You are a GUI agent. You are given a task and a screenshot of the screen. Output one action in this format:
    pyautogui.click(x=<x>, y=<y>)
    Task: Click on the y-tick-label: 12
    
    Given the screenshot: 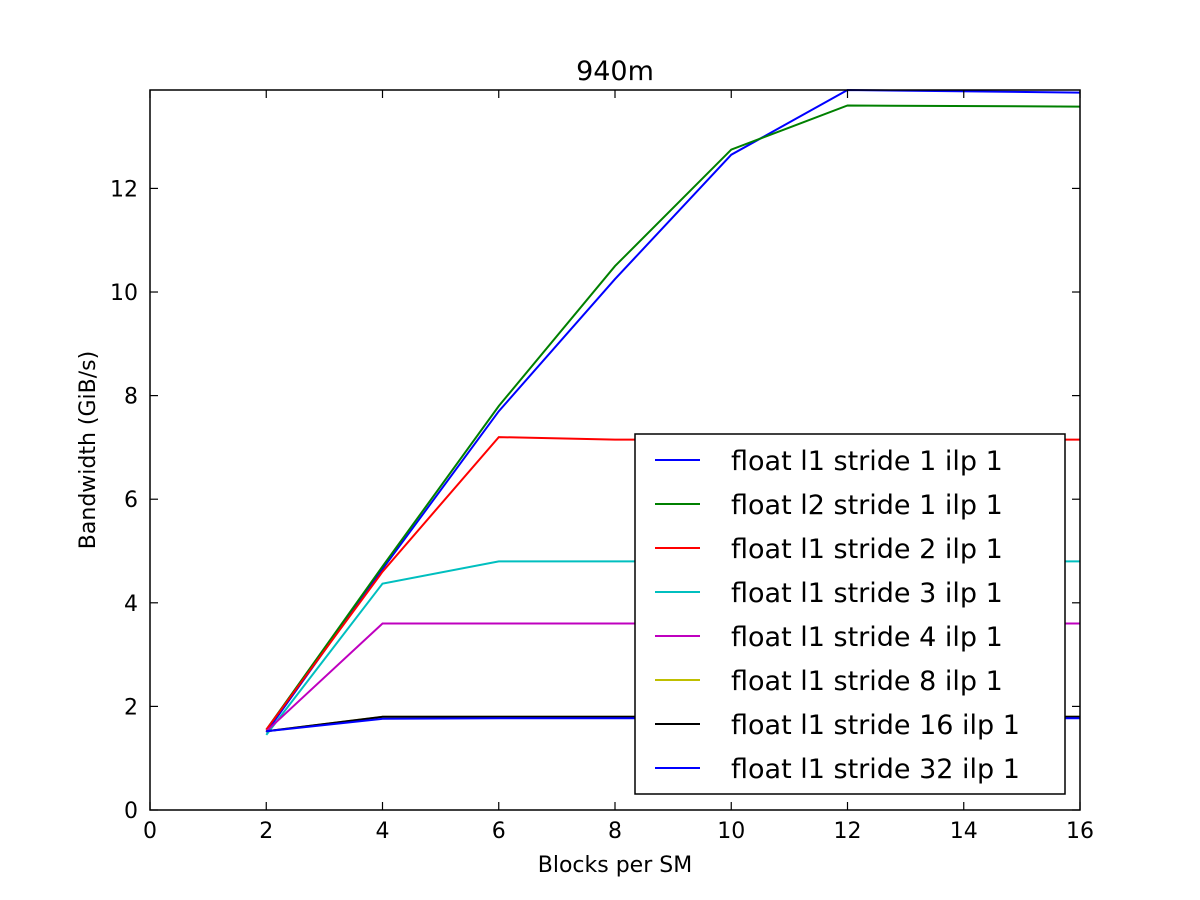 What is the action you would take?
    pyautogui.click(x=124, y=189)
    